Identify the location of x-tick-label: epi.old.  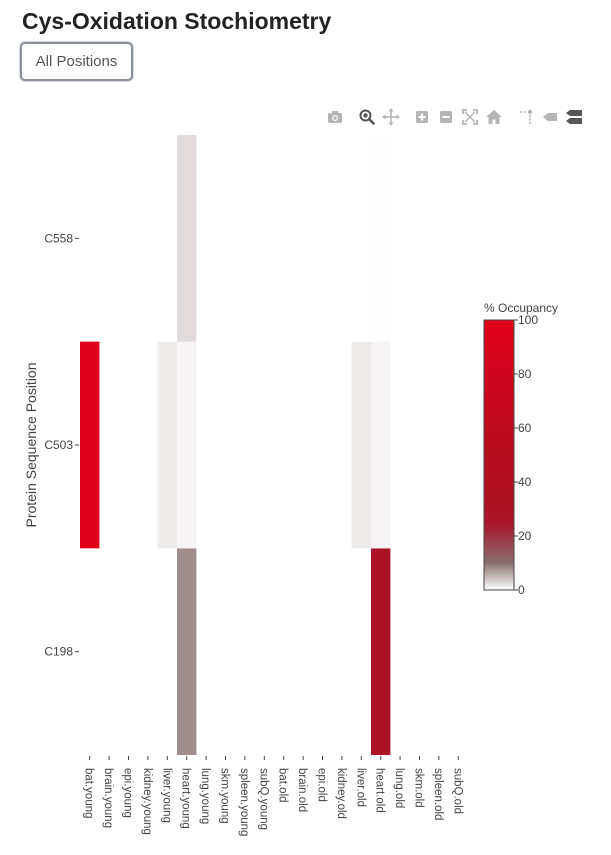
(322, 785).